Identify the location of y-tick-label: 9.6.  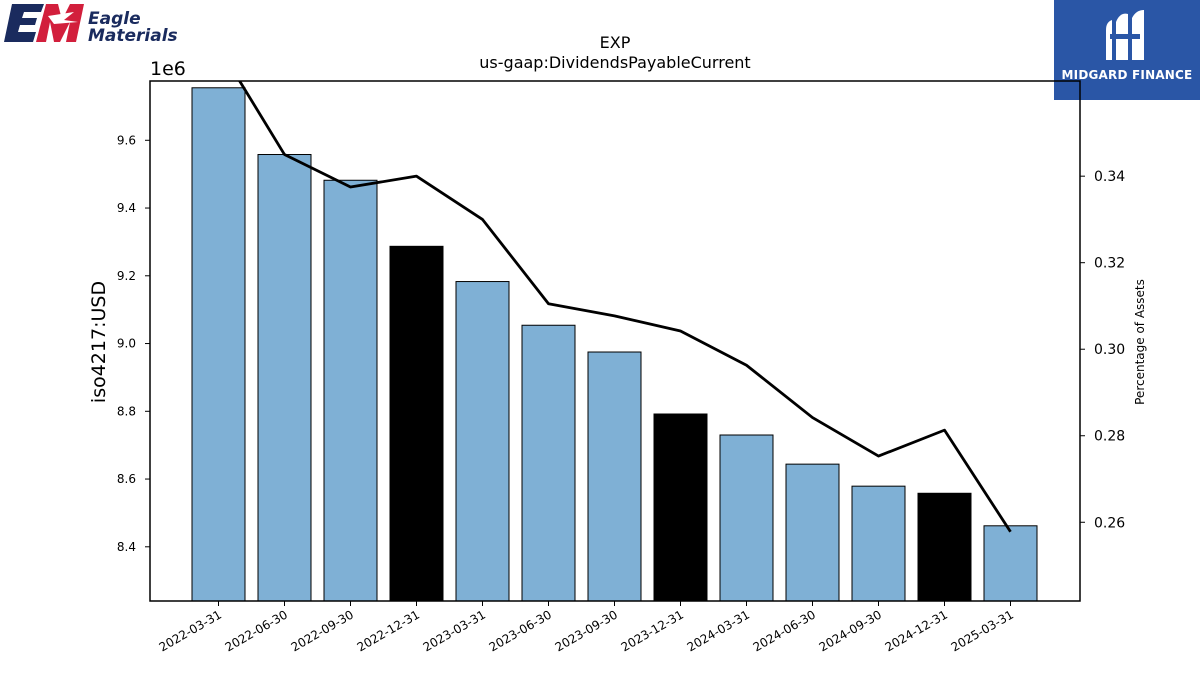
(126, 140).